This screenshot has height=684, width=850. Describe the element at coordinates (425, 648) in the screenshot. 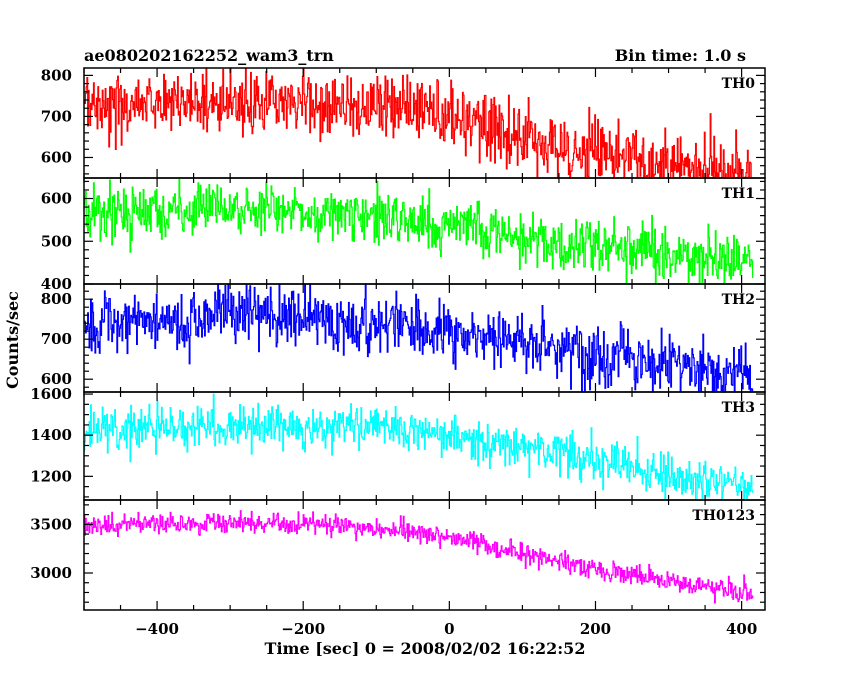

I see `x-axis-title: Time [sec] 0 = 2008/02/02 16:22:52` at that location.